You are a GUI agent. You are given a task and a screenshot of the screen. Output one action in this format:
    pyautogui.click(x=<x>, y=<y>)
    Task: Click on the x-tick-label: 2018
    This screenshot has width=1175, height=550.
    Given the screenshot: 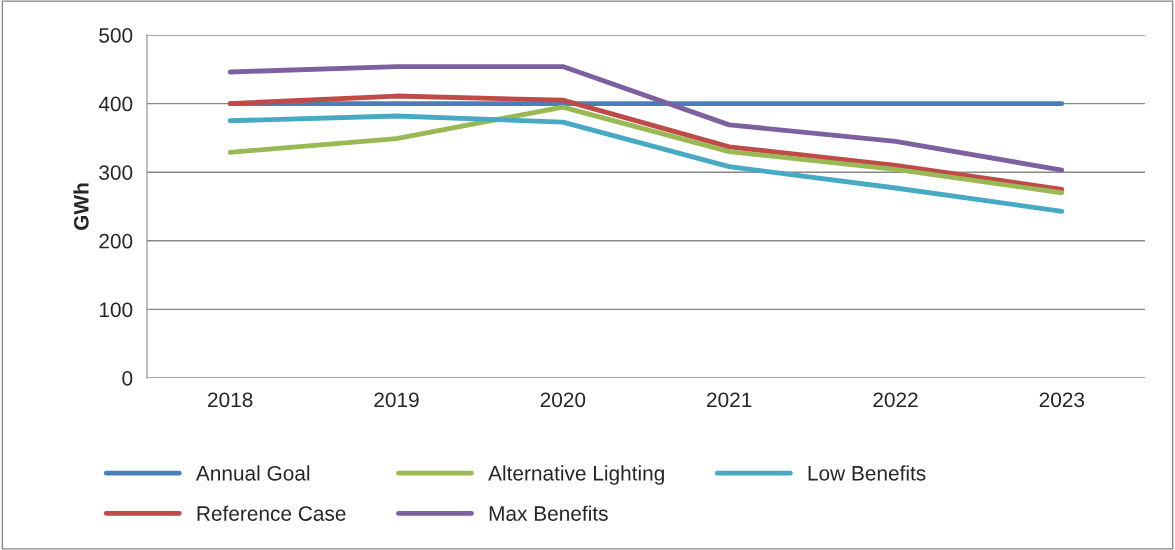 What is the action you would take?
    pyautogui.click(x=230, y=400)
    